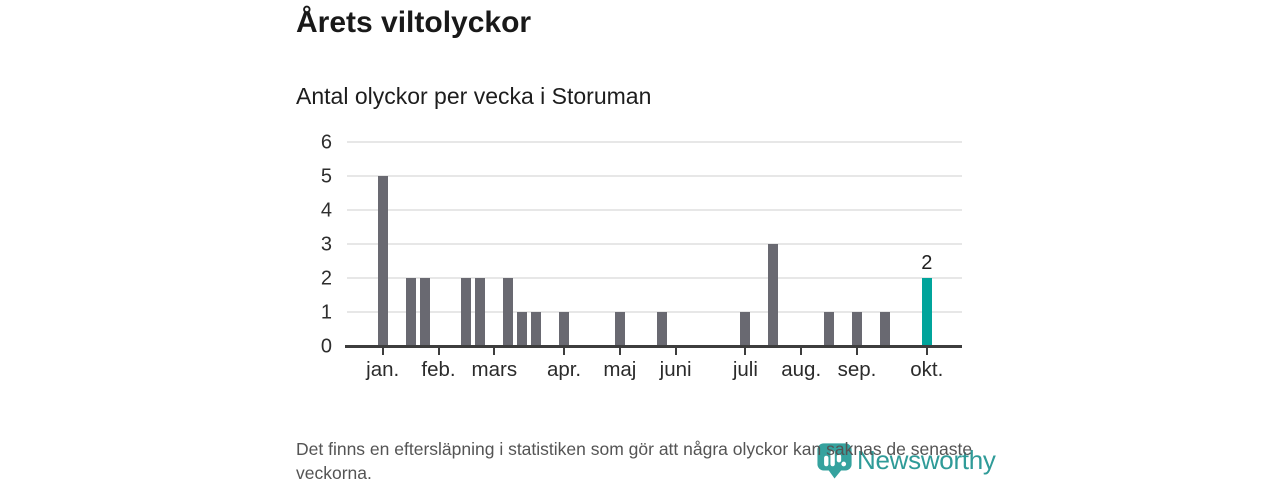 This screenshot has height=480, width=1280. Describe the element at coordinates (654, 312) in the screenshot. I see `gridline-y1` at that location.